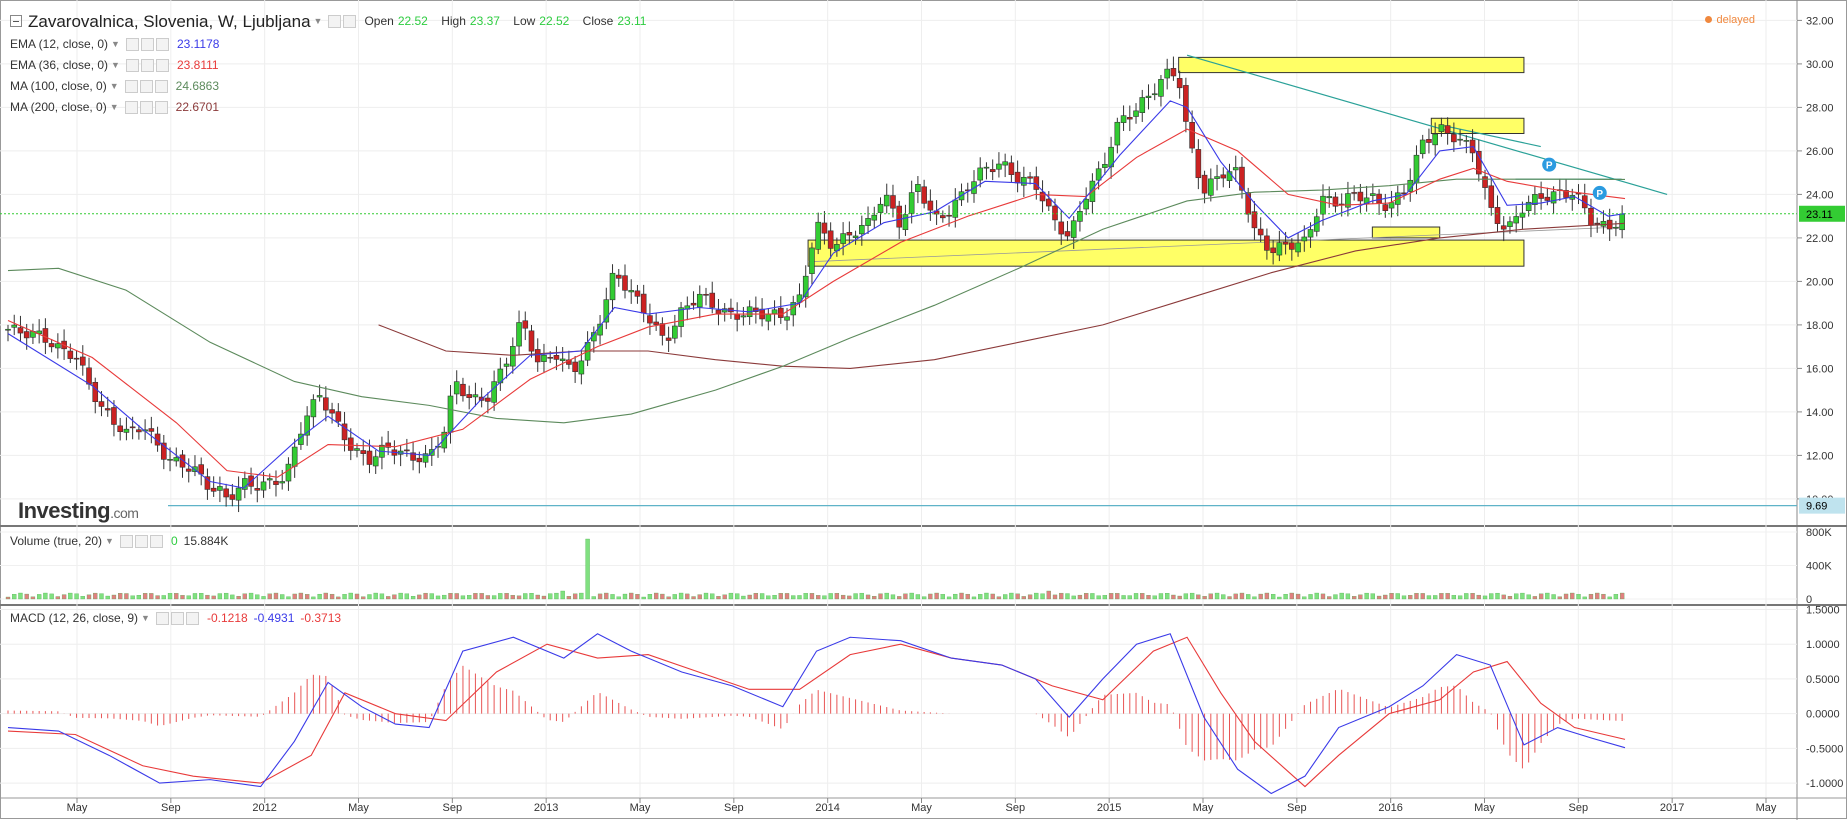 The width and height of the screenshot is (1847, 823). What do you see at coordinates (333, 86) in the screenshot?
I see `indicator-ma100: MA (100, close, 0) ▼ 24.6863` at bounding box center [333, 86].